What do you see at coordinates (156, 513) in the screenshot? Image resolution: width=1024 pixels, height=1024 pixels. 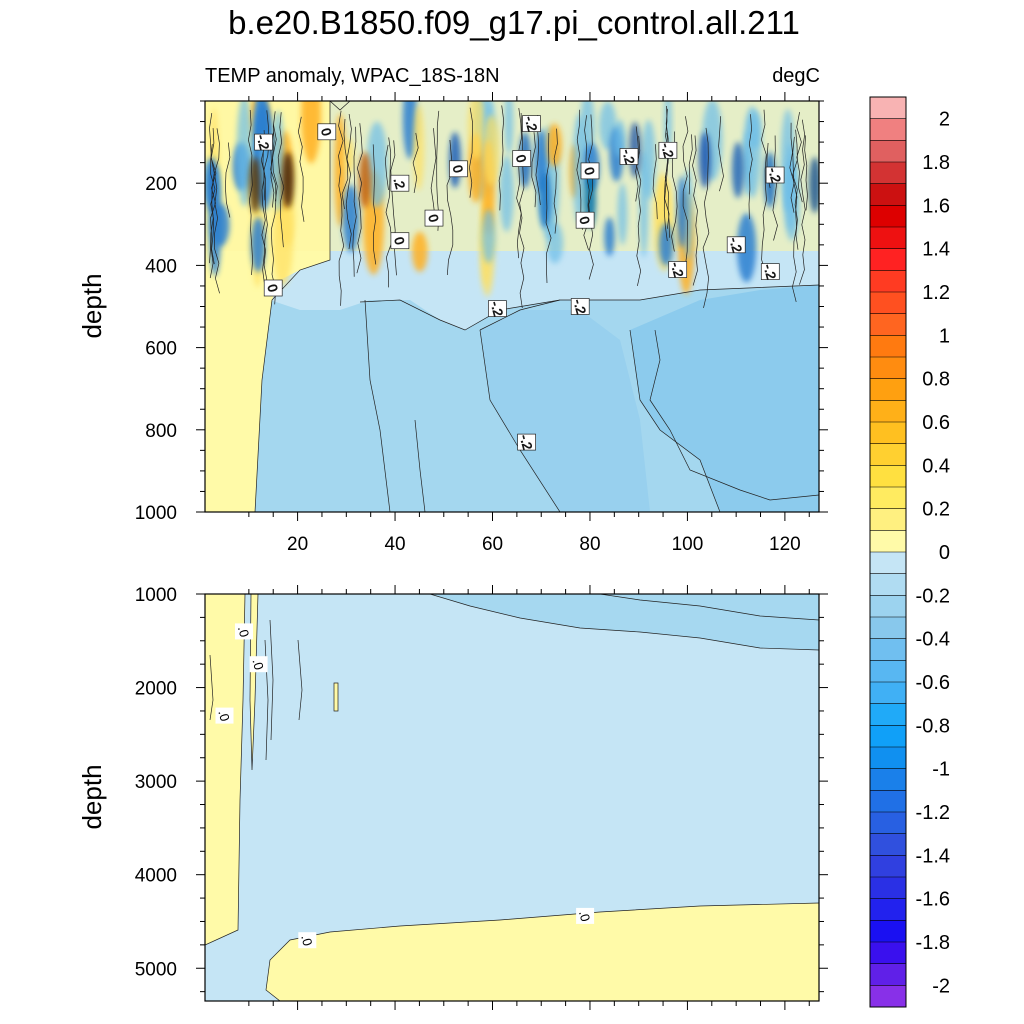 I see `y-tick-label: 1000` at bounding box center [156, 513].